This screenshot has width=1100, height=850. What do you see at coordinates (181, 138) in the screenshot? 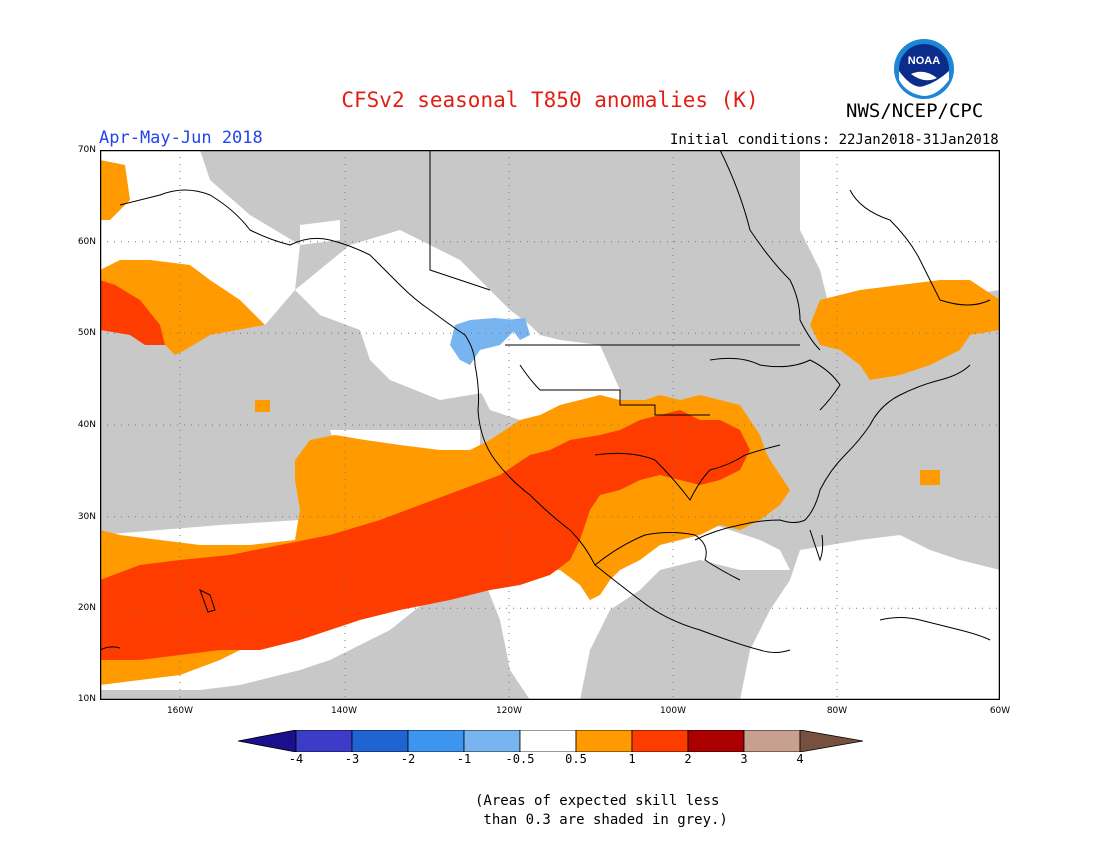
I see `season-label: Apr-May-Jun 2018` at bounding box center [181, 138].